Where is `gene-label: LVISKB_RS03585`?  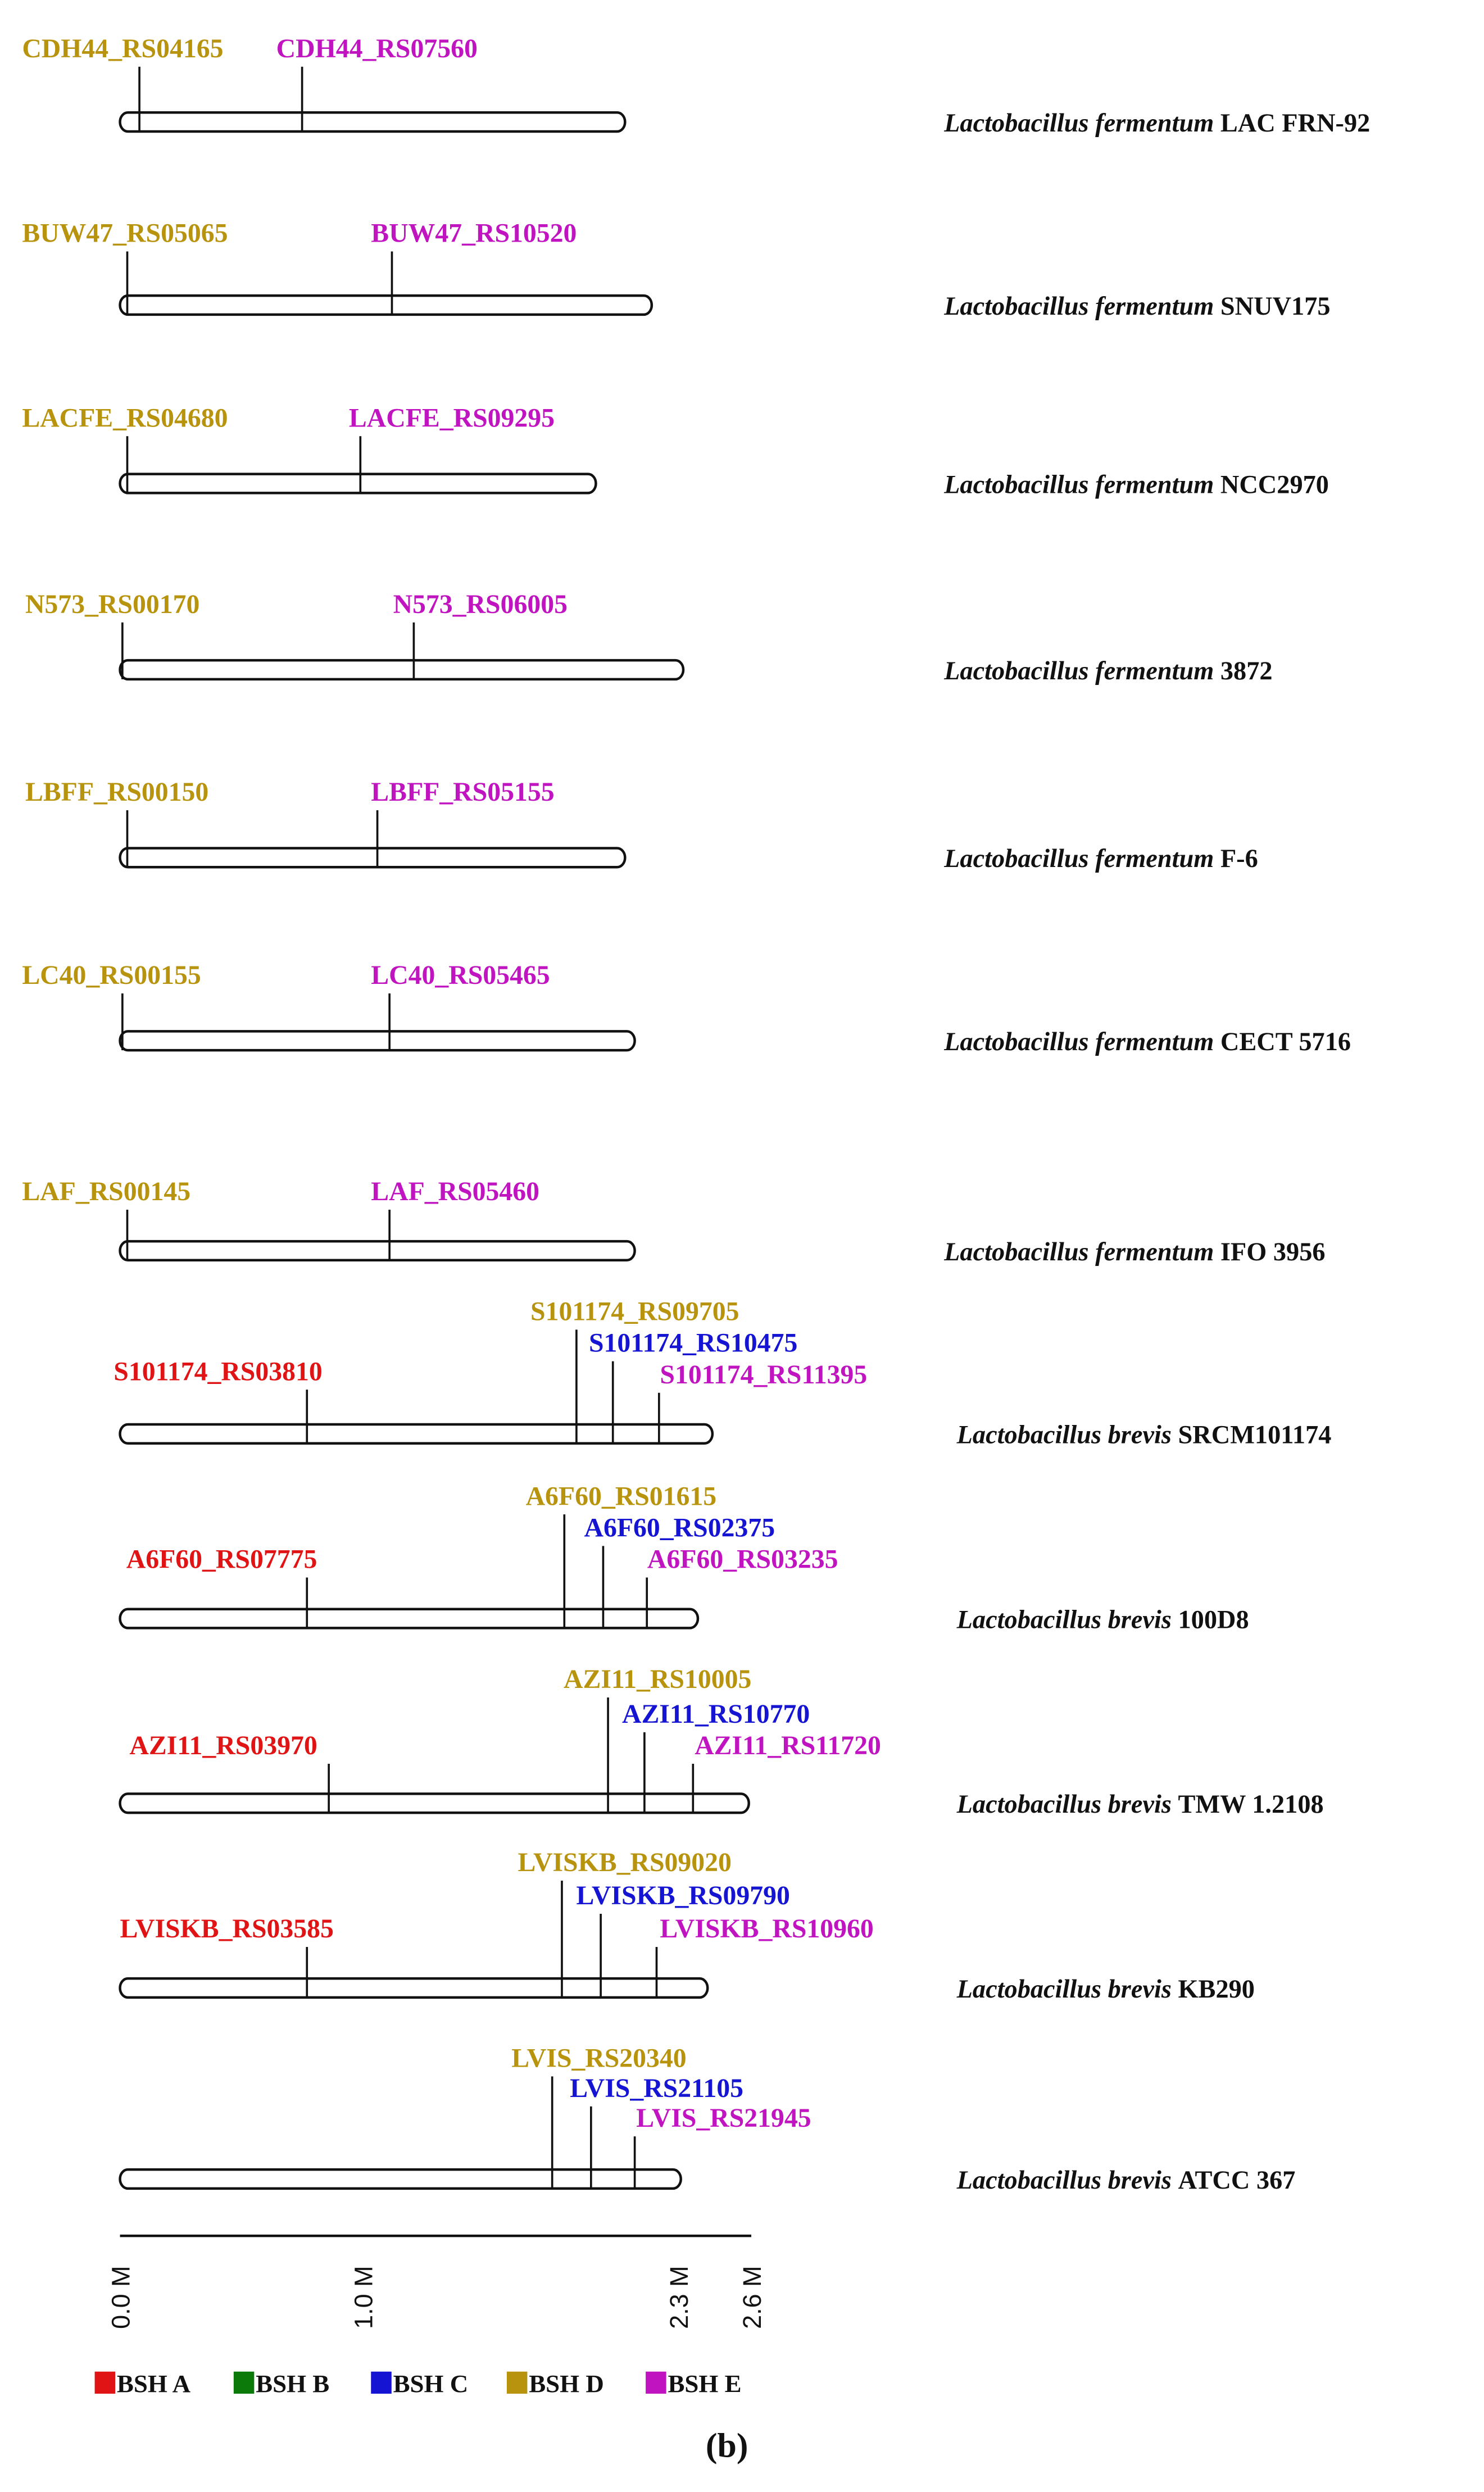
gene-label: LVISKB_RS03585 is located at coordinates (227, 1929).